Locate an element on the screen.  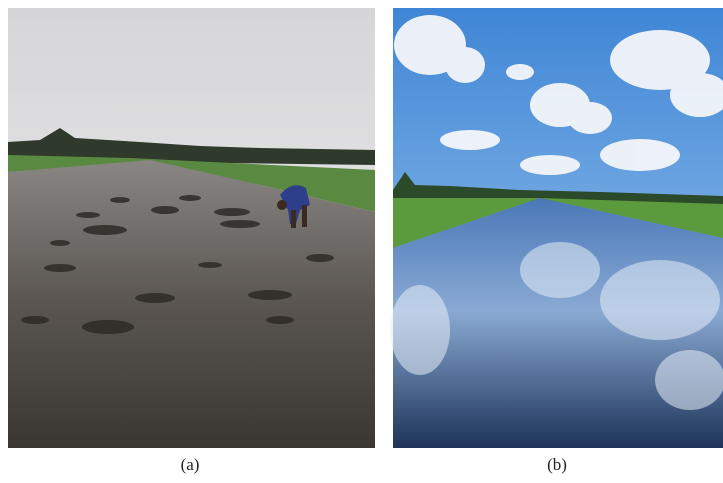
farmer is located at coordinates (293, 206).